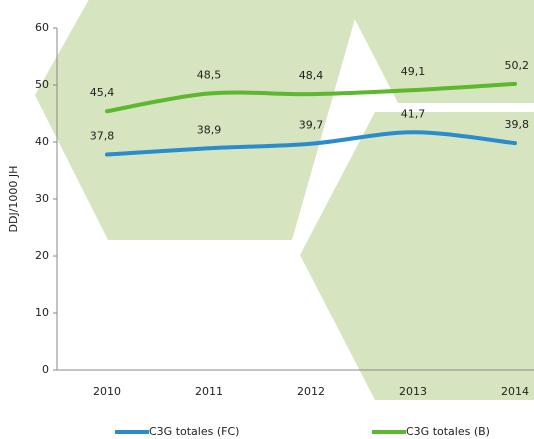  I want to click on data-label: 37,8, so click(102, 136).